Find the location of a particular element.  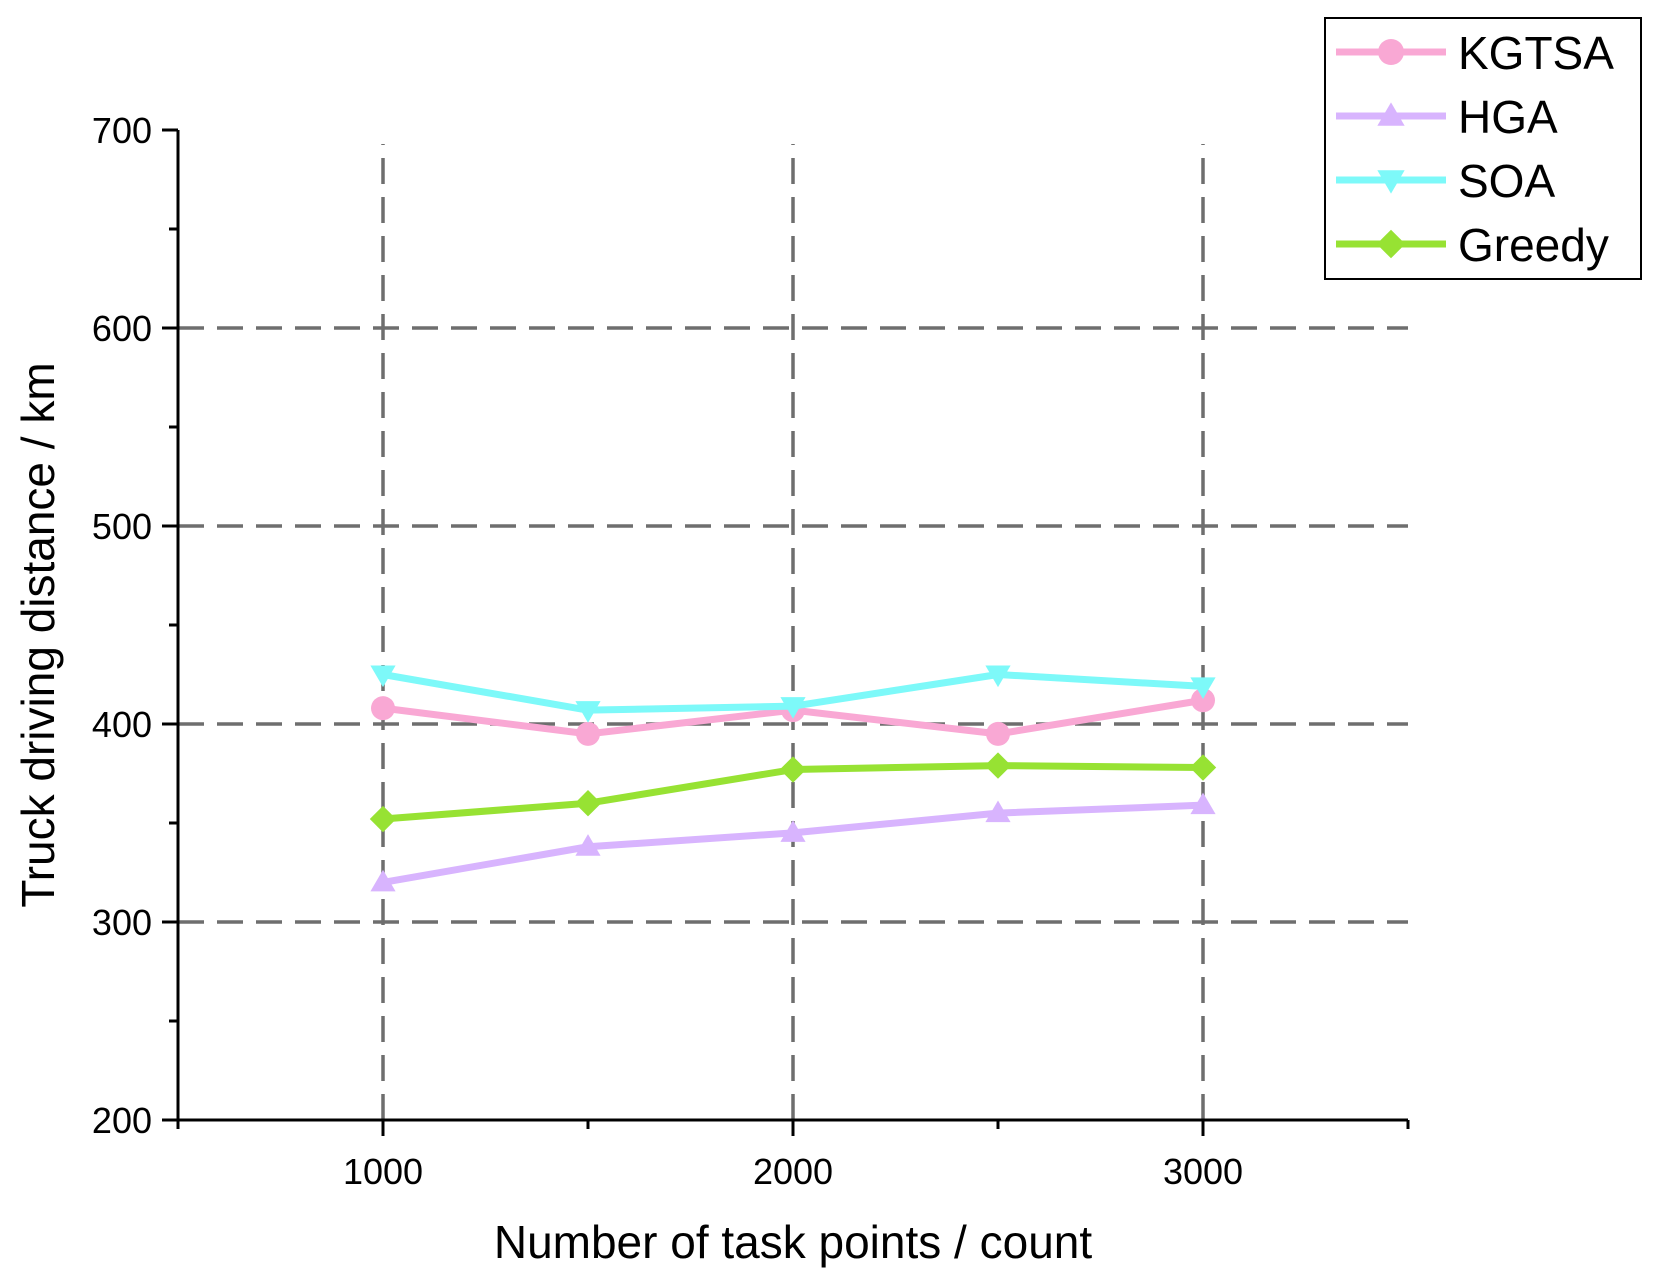

y-tick-label-700: 700 is located at coordinates (122, 130).